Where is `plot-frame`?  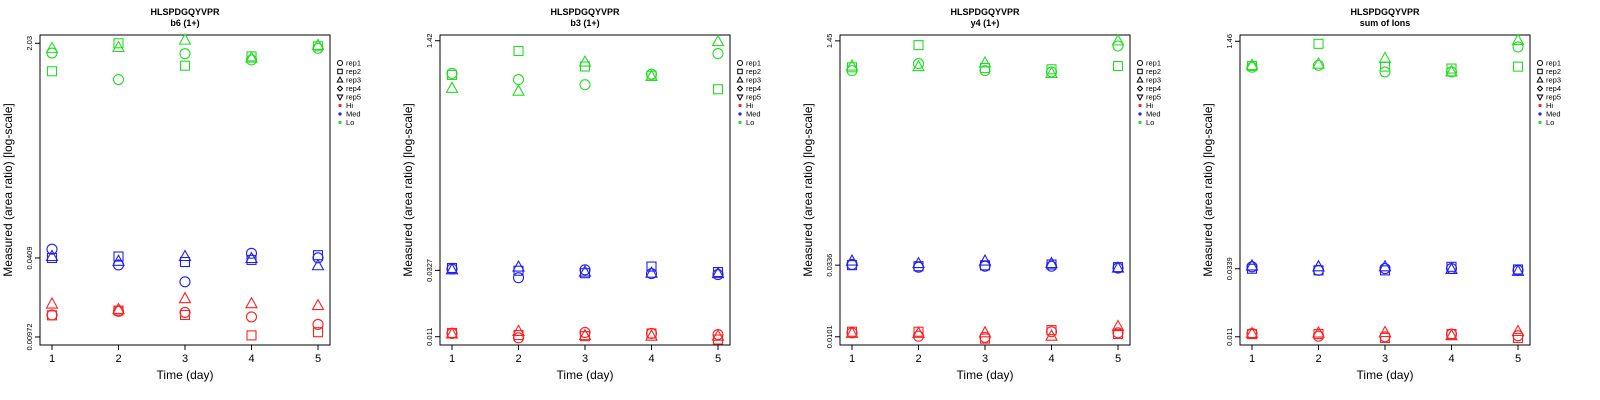
plot-frame is located at coordinates (185, 190).